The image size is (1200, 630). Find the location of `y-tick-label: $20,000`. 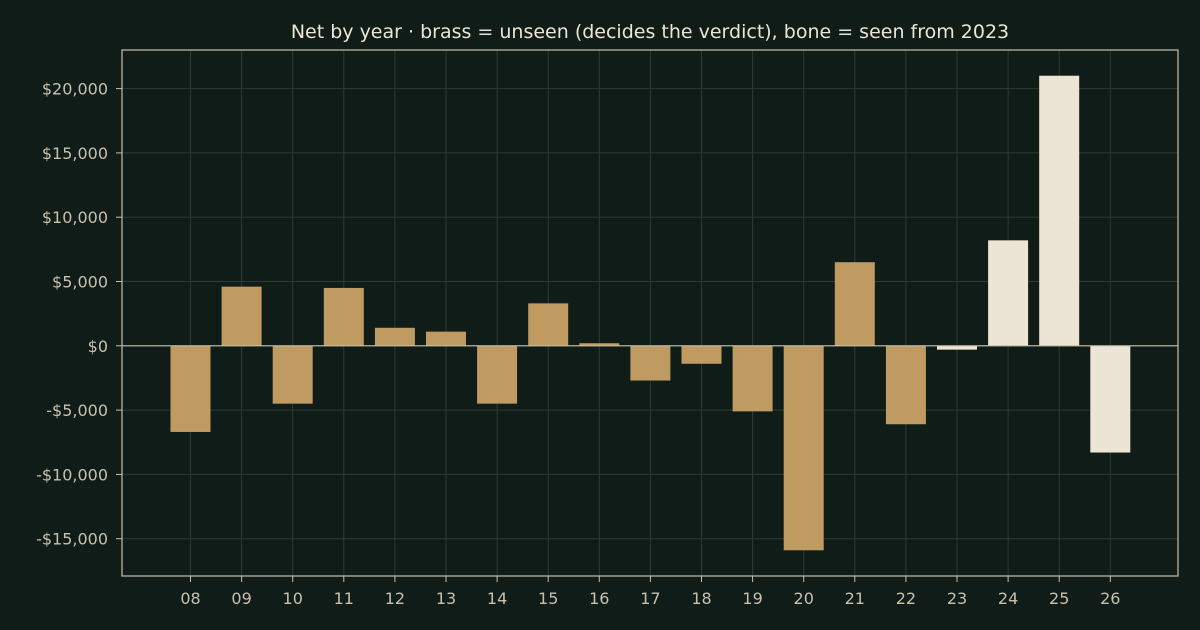

y-tick-label: $20,000 is located at coordinates (75, 89).